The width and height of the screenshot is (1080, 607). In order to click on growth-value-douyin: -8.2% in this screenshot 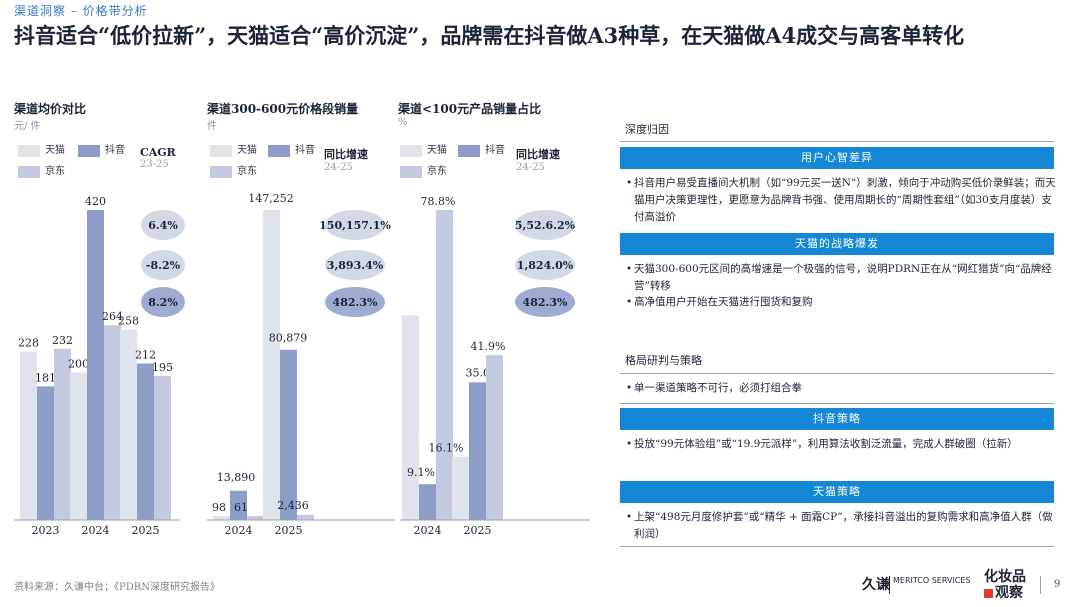, I will do `click(163, 265)`.